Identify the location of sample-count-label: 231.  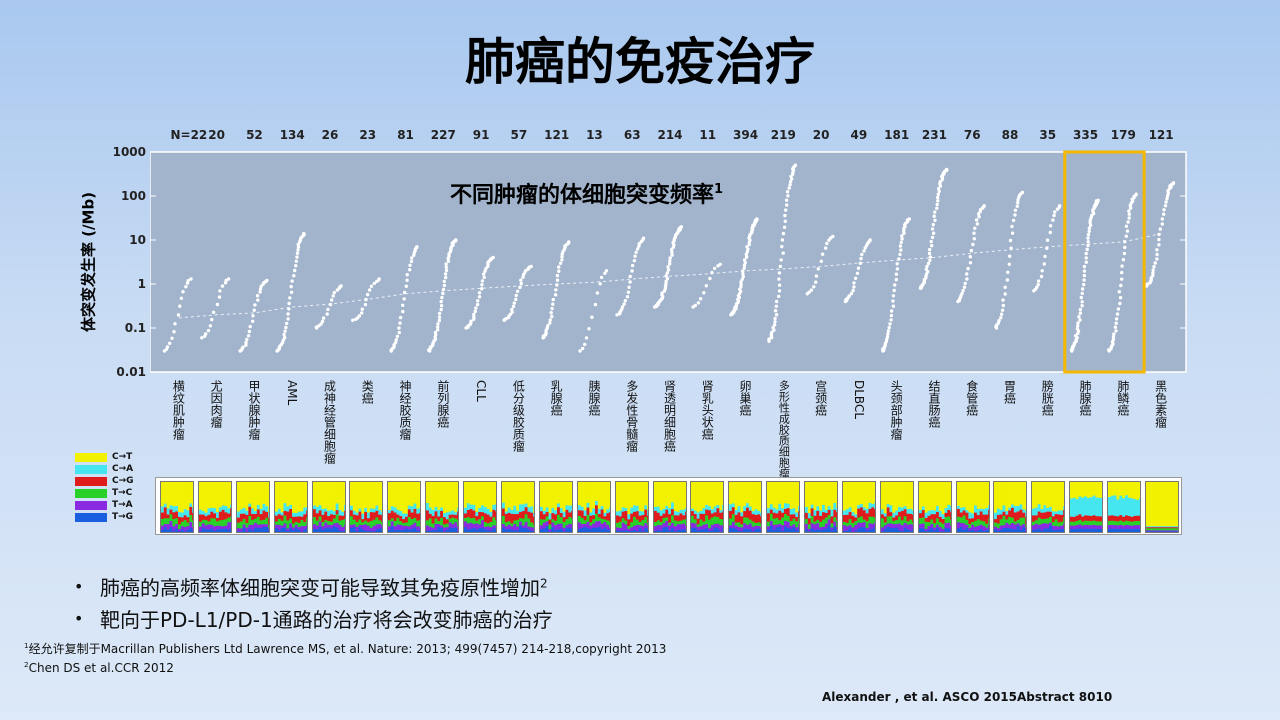
(934, 135).